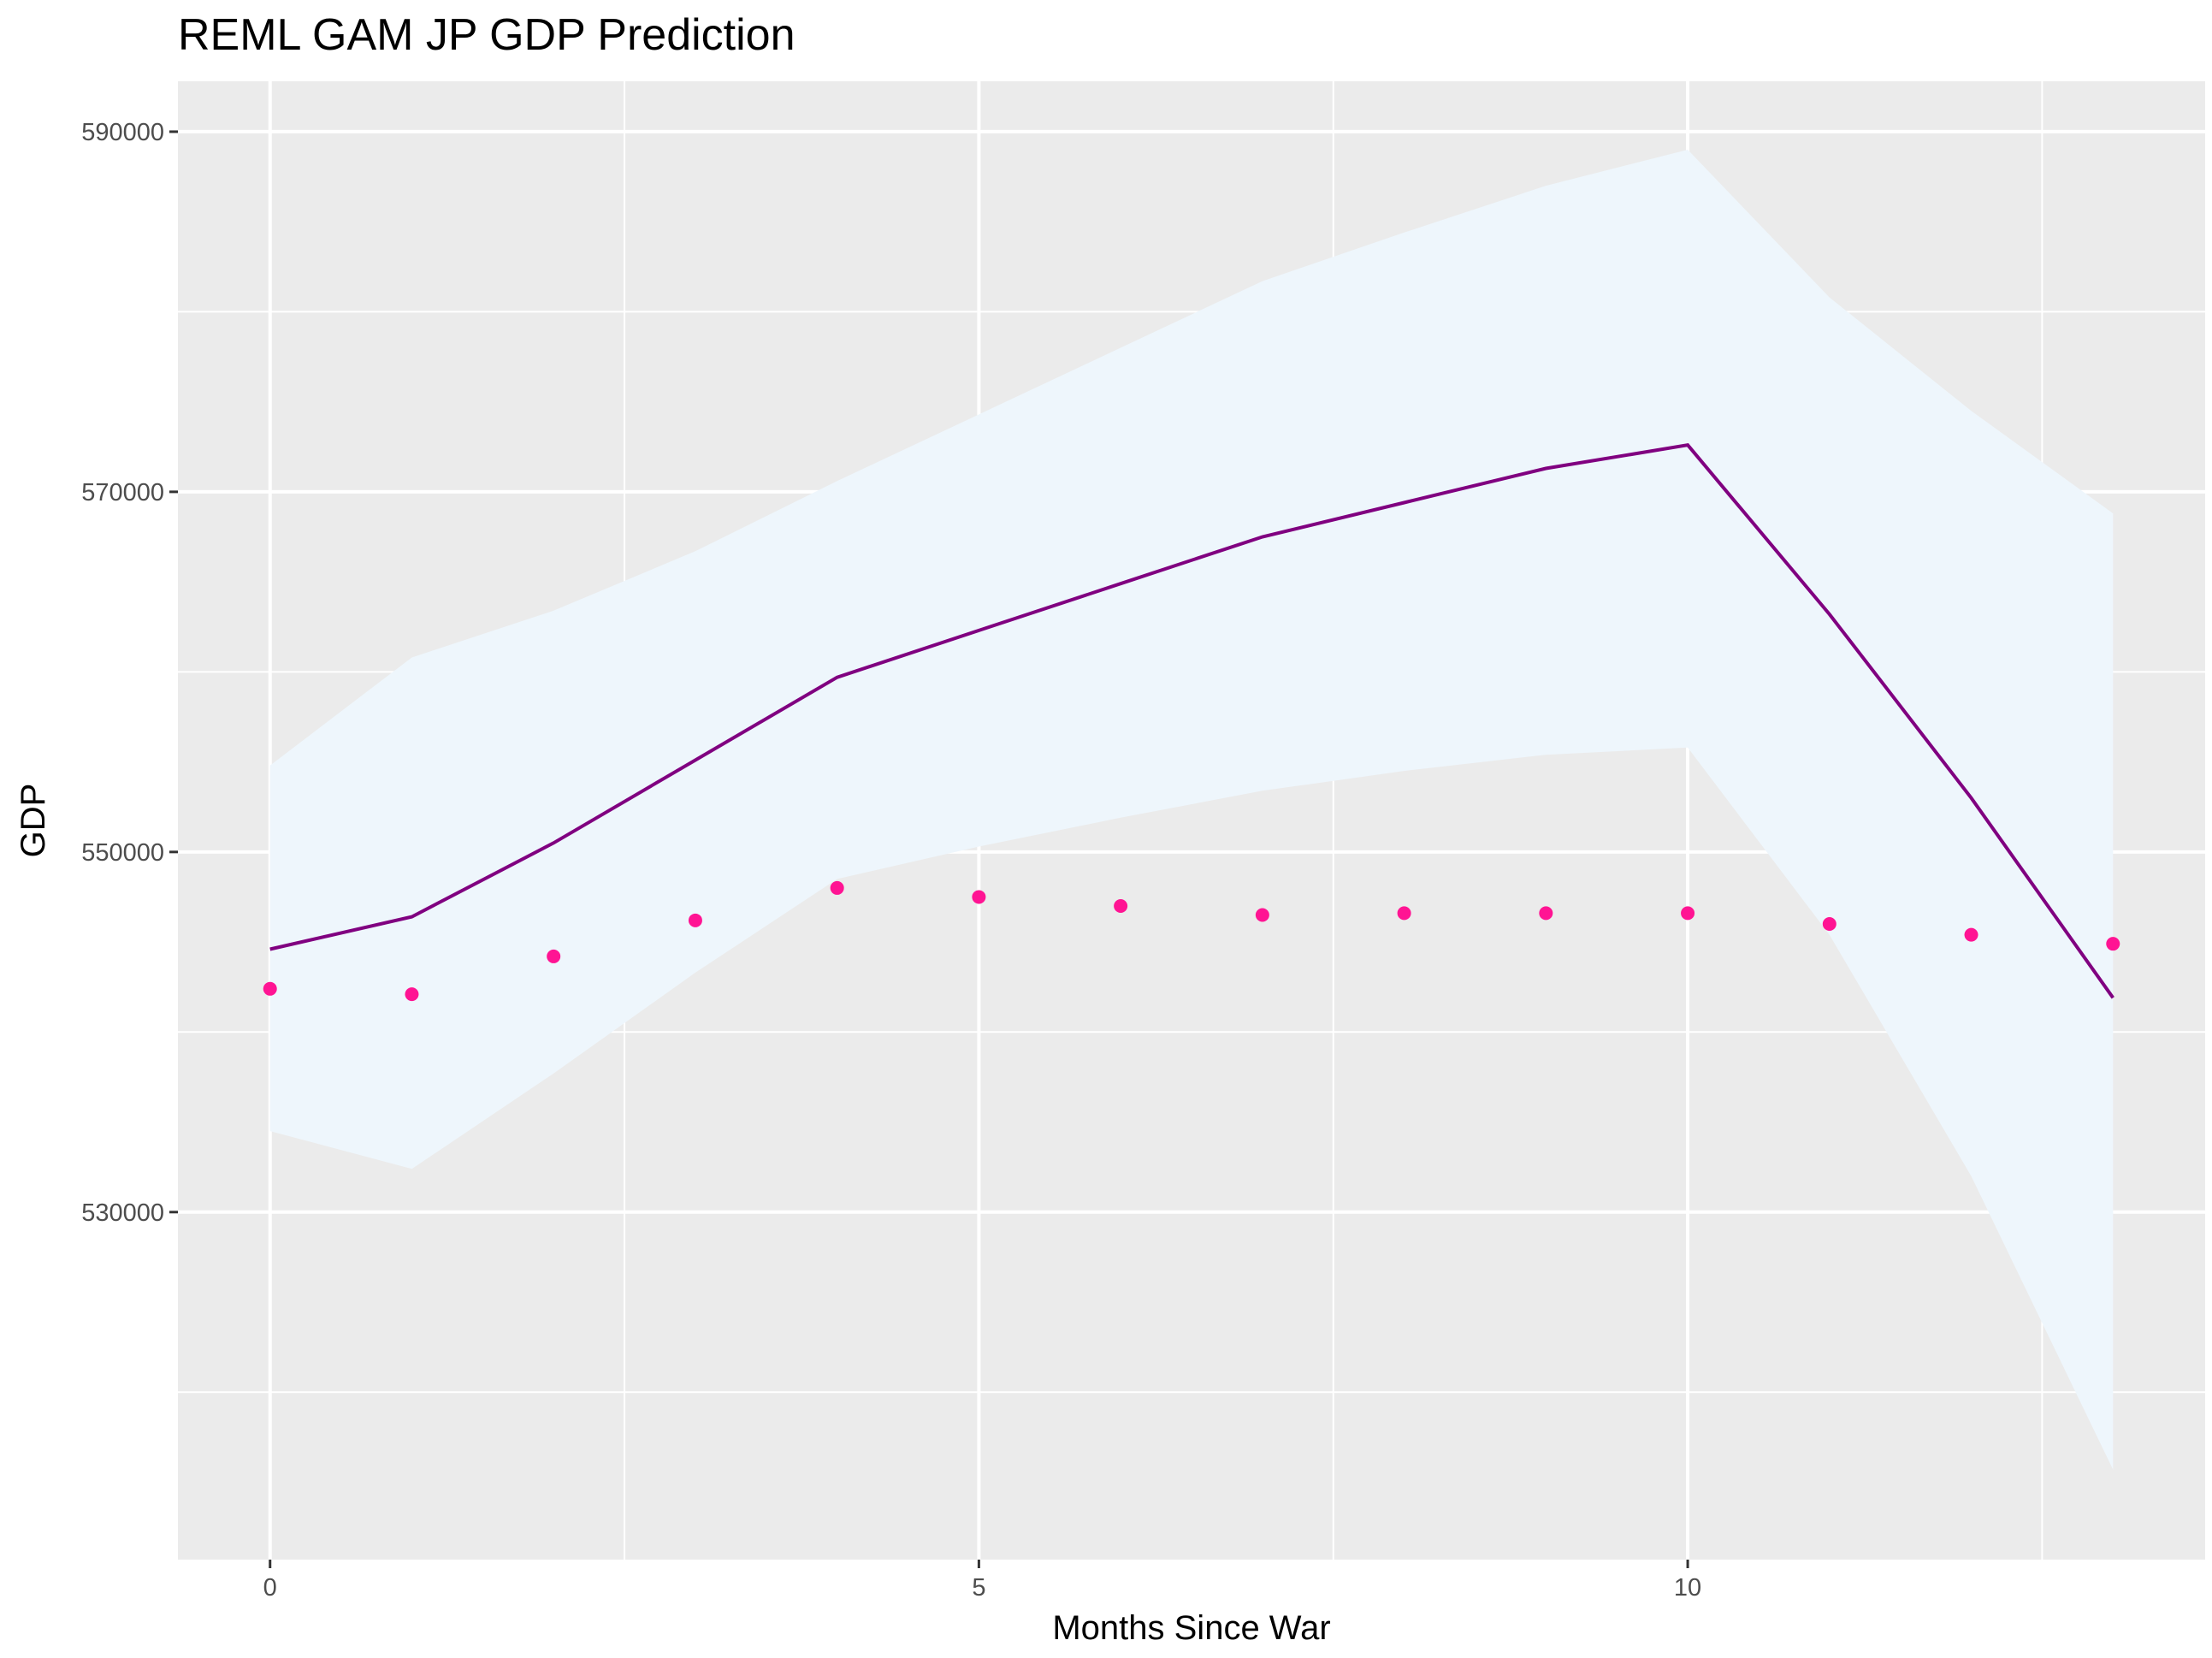 Image resolution: width=2212 pixels, height=1658 pixels. What do you see at coordinates (122, 492) in the screenshot?
I see `y-tick-label: 570000` at bounding box center [122, 492].